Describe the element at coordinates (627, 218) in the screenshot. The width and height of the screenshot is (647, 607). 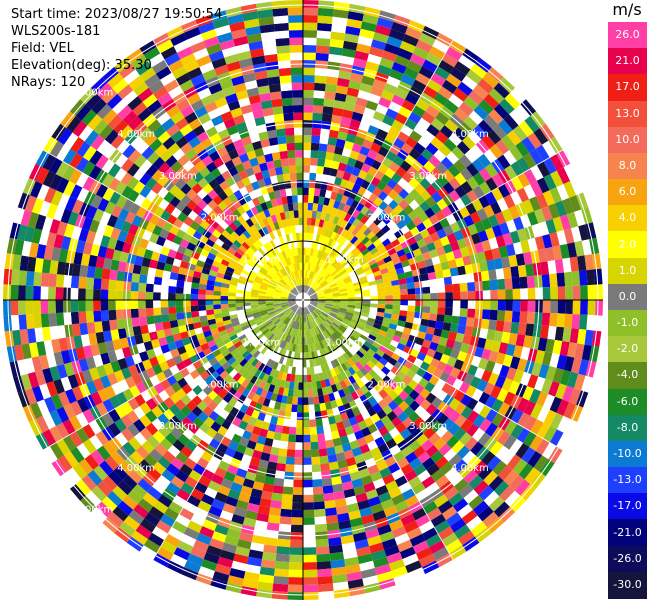
I see `colorbar-tick-label: 4.0` at that location.